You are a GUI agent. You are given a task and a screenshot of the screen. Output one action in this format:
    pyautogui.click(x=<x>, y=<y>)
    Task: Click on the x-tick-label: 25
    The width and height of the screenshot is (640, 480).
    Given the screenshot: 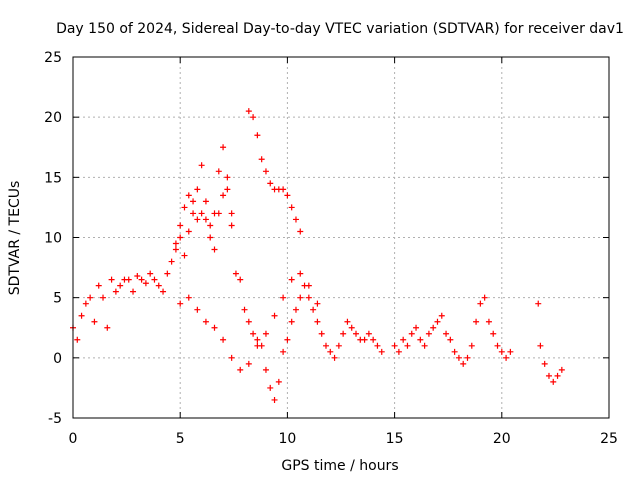 What is the action you would take?
    pyautogui.click(x=609, y=439)
    